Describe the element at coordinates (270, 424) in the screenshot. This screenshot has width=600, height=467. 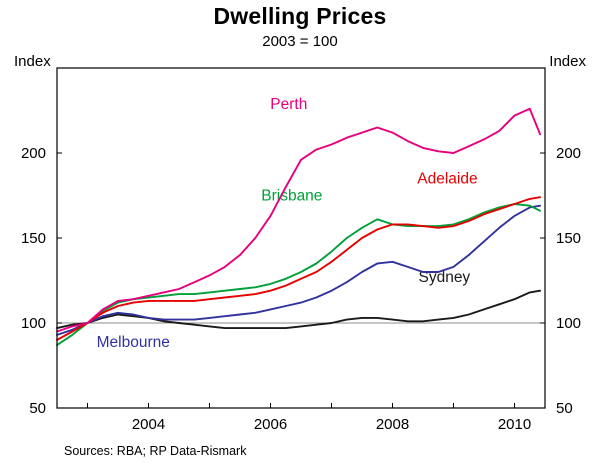
I see `x-tick-label: 2006` at that location.